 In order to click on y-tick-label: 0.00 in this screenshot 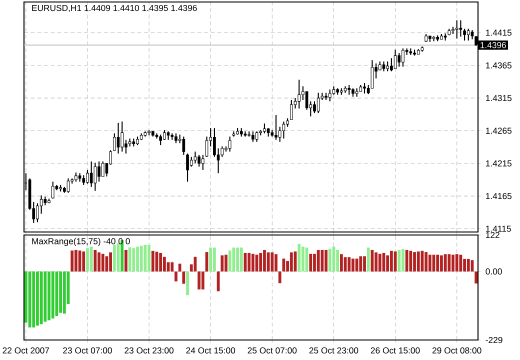, I will do `click(494, 271)`.